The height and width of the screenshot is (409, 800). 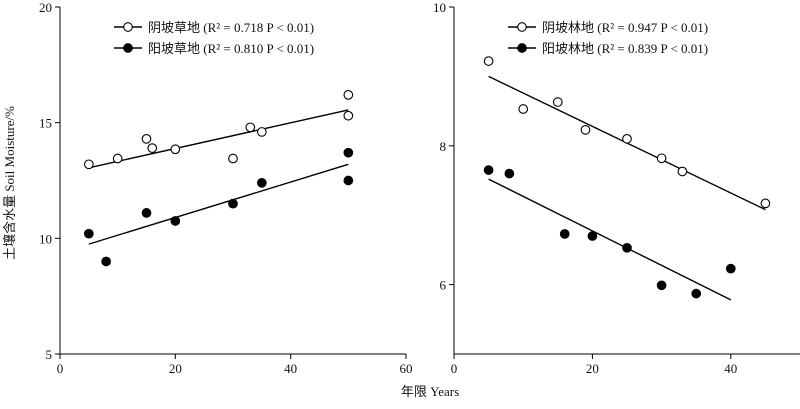 What do you see at coordinates (45, 7) in the screenshot?
I see `y-tick-label: 20` at bounding box center [45, 7].